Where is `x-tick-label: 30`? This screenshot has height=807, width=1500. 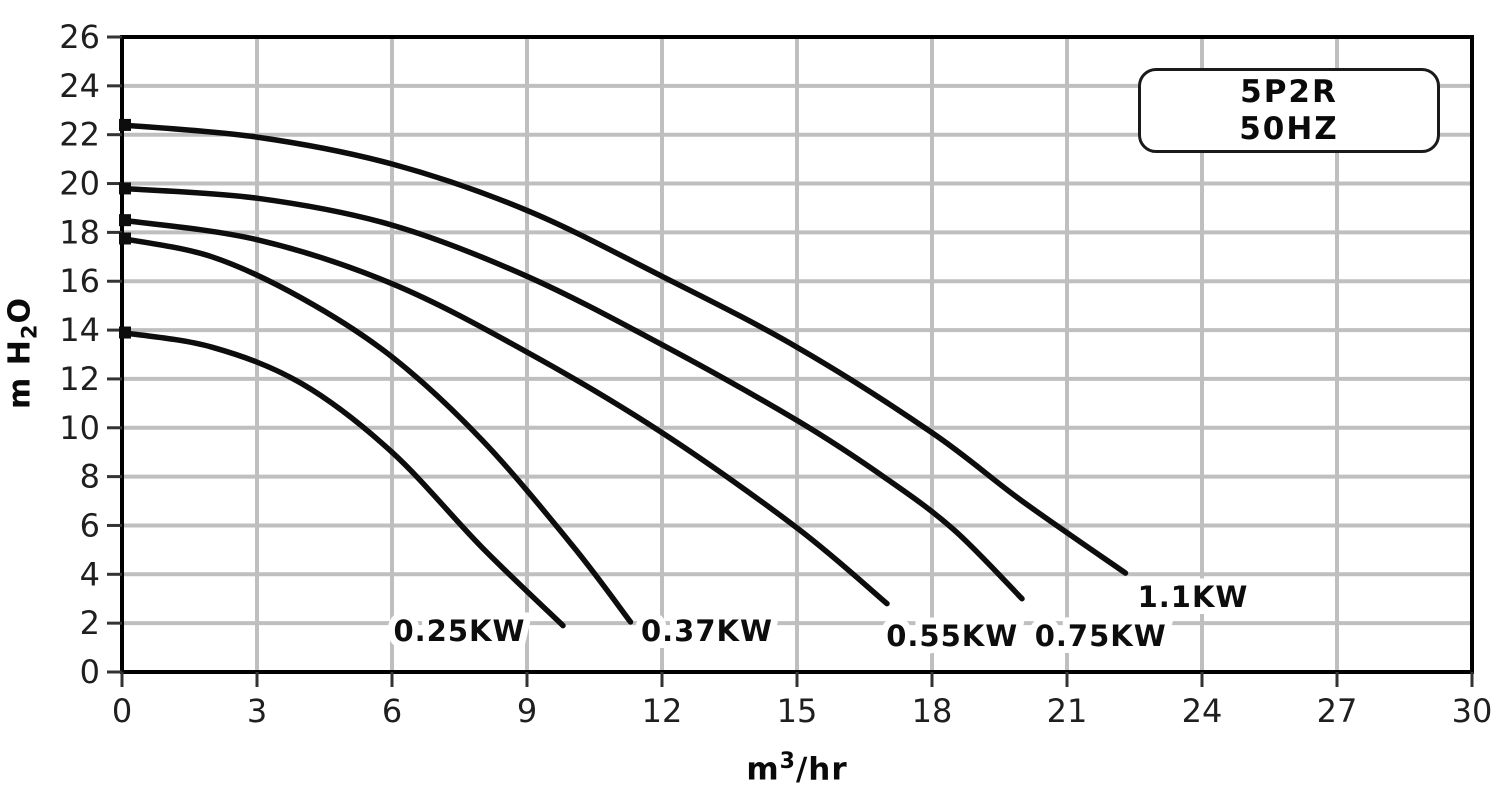 x-tick-label: 30 is located at coordinates (1472, 711).